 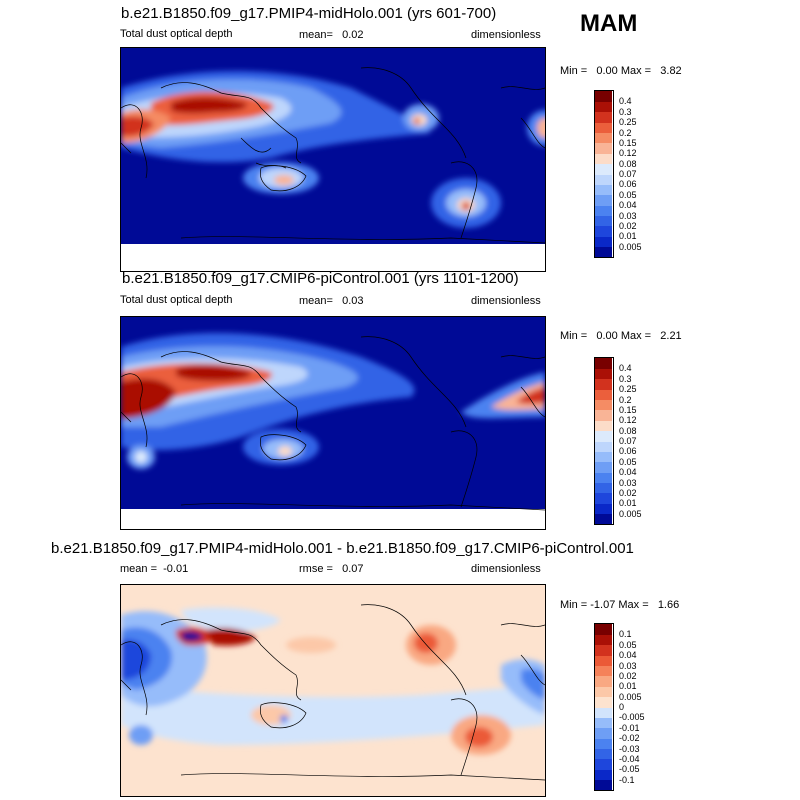 I want to click on panel-2-colorbar-tick-label: 0.2, so click(x=625, y=399).